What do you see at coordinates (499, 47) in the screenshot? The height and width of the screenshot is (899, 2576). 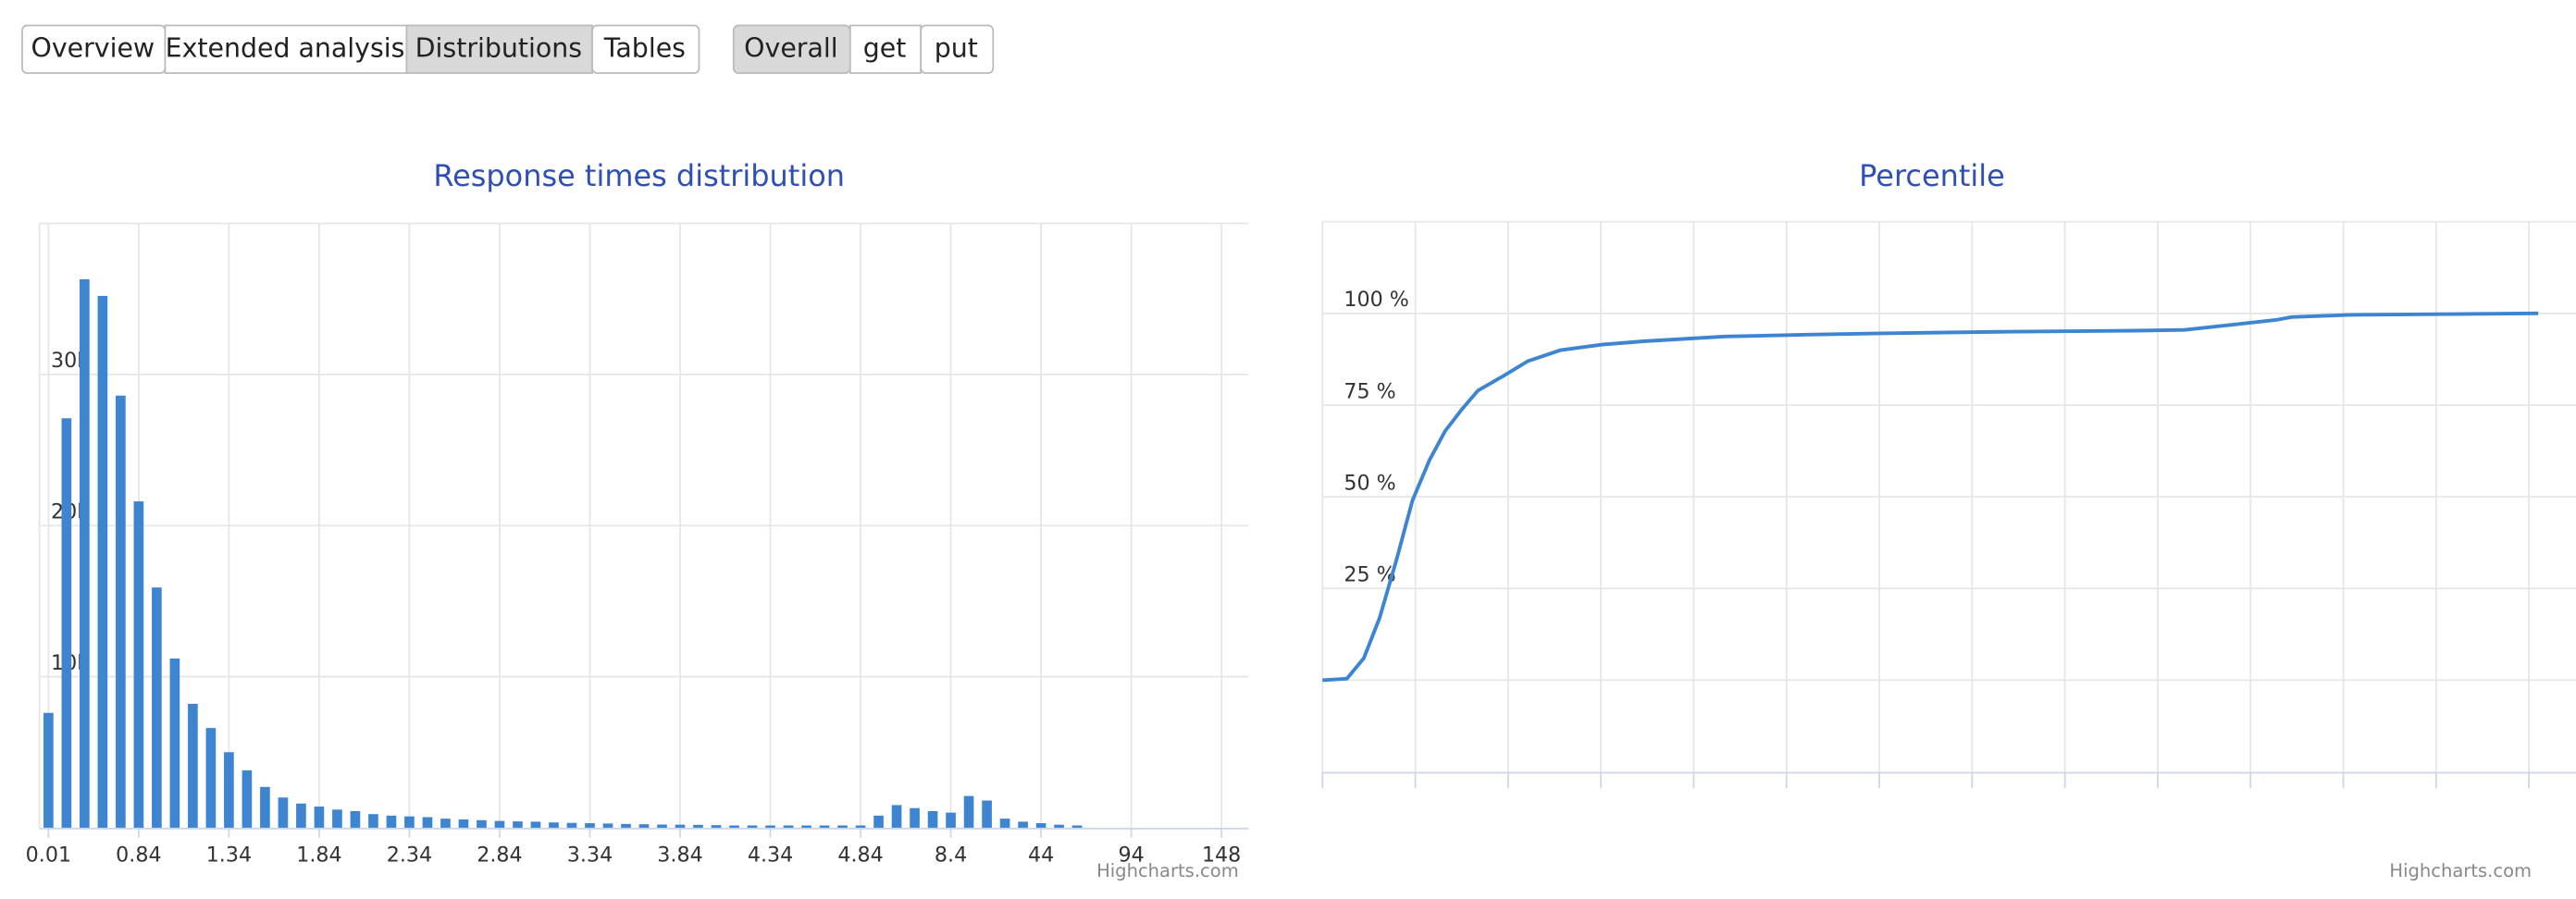 I see `tab-label: Distributions` at bounding box center [499, 47].